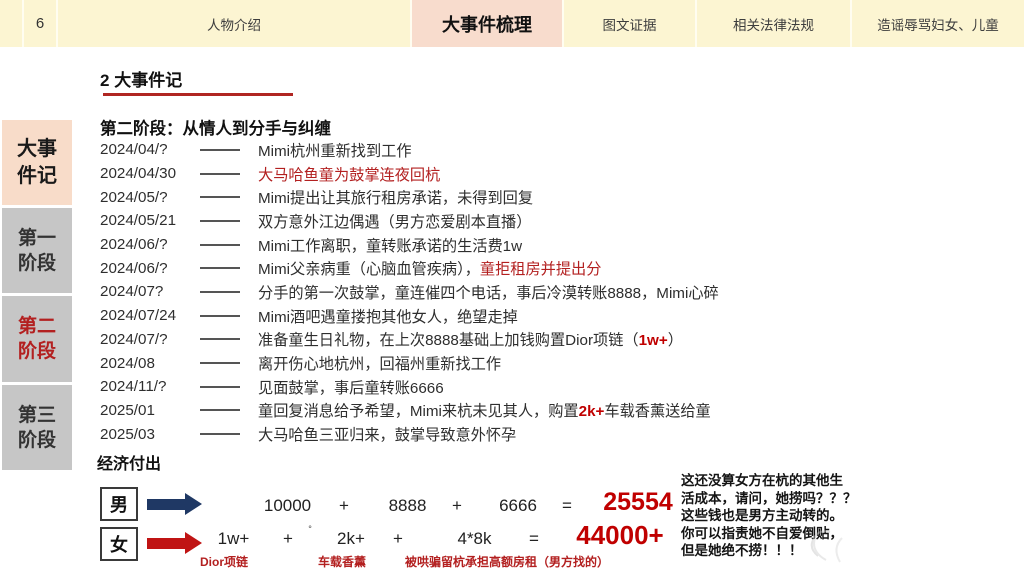 This screenshot has height=576, width=1024. What do you see at coordinates (560, 150) in the screenshot?
I see `timeline-row: 2024/04/? Mimi杭州重新找到工作` at bounding box center [560, 150].